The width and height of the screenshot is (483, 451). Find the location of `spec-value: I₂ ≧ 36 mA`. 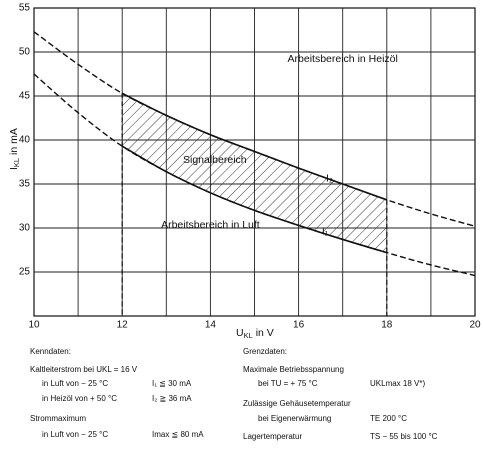

spec-value: I₂ ≧ 36 mA is located at coordinates (172, 398).